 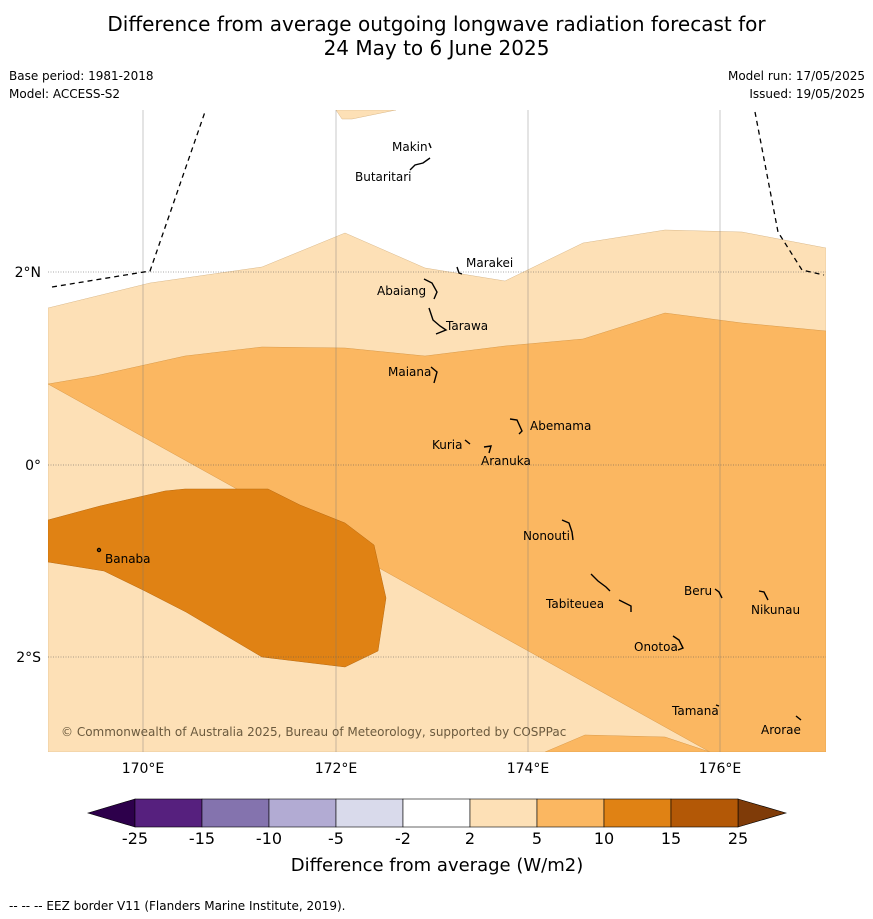 I want to click on latitude-labels: 2°N 0° 2°S, so click(x=28, y=465).